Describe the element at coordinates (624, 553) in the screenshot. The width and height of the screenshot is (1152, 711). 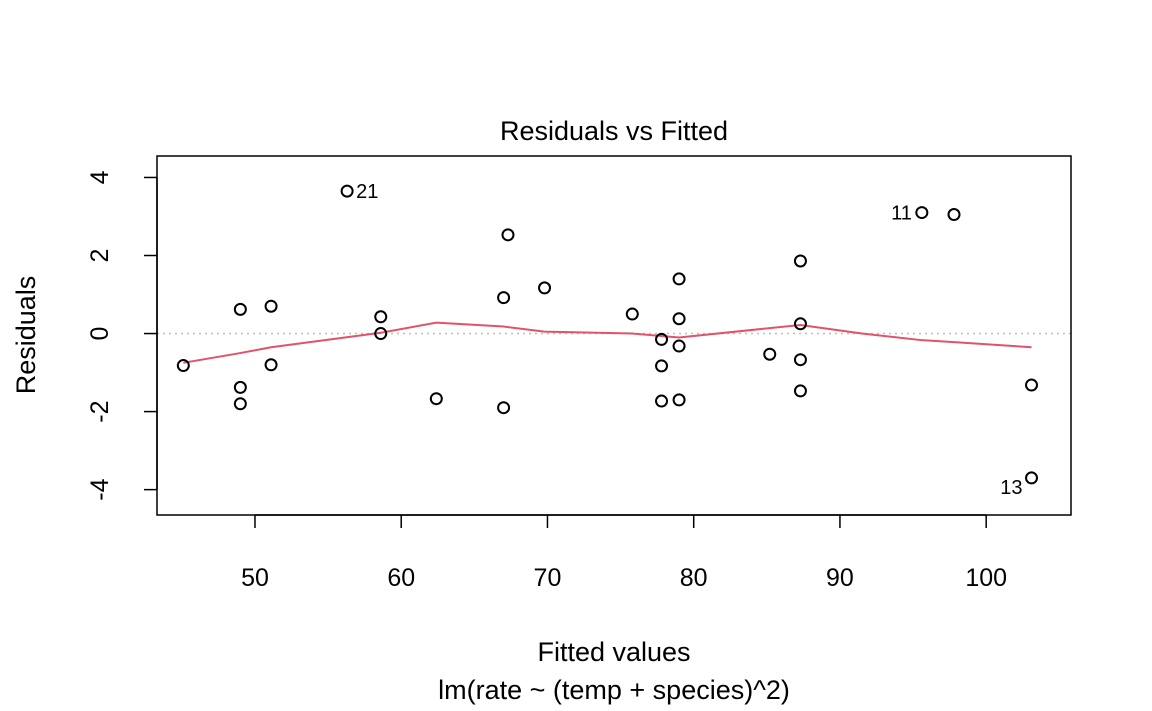
I see `x-axis: 50 60 70 80 90 100` at that location.